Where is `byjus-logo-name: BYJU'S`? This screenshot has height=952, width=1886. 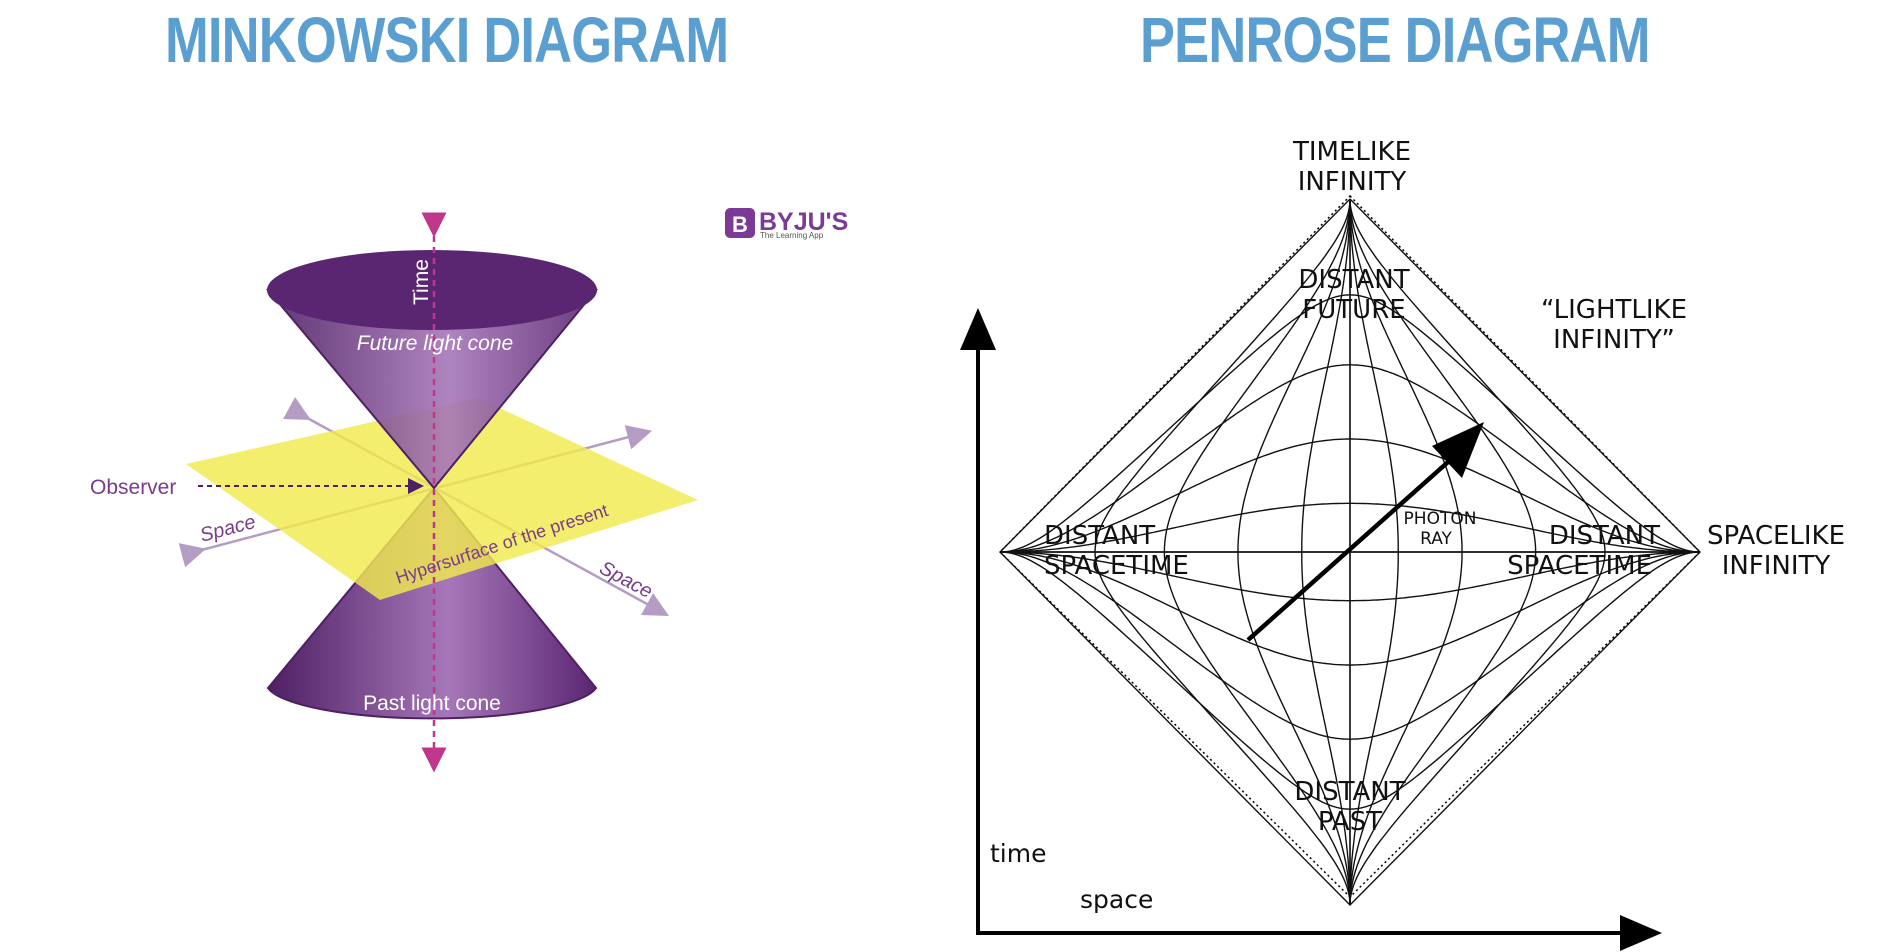 byjus-logo-name: BYJU'S is located at coordinates (803, 222).